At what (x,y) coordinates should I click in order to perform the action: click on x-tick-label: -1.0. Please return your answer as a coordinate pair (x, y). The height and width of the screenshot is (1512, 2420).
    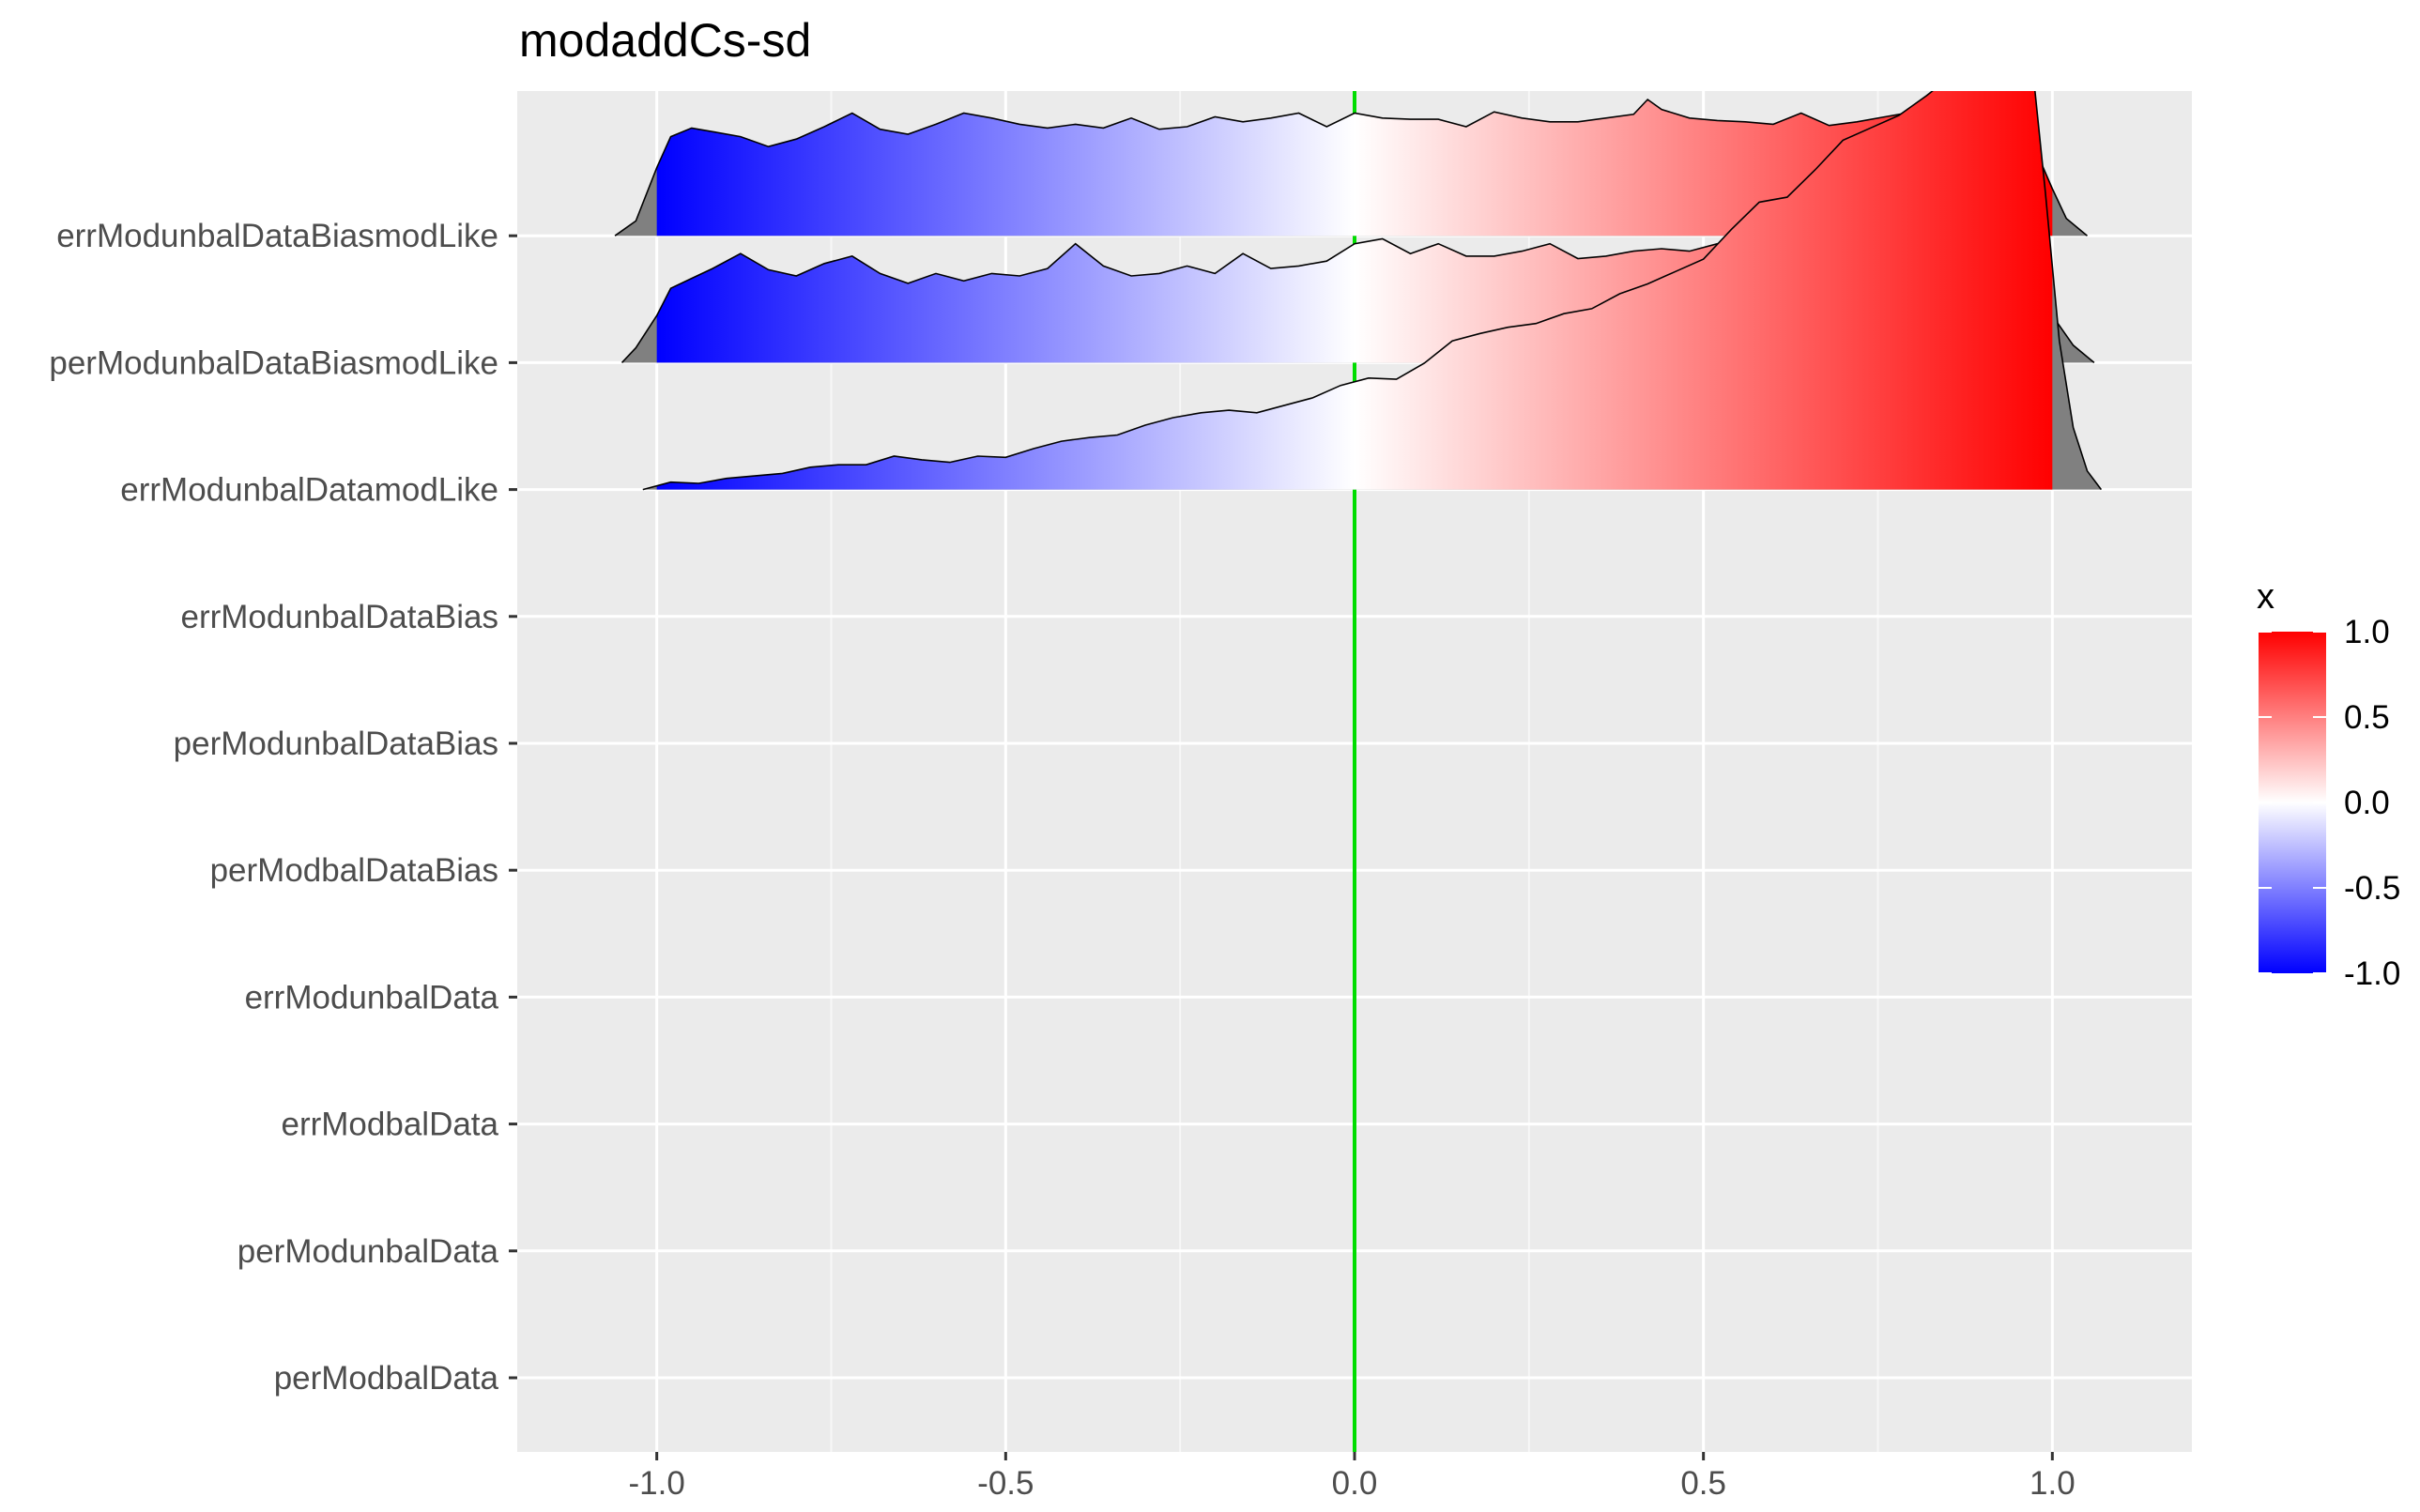
    Looking at the image, I should click on (657, 1483).